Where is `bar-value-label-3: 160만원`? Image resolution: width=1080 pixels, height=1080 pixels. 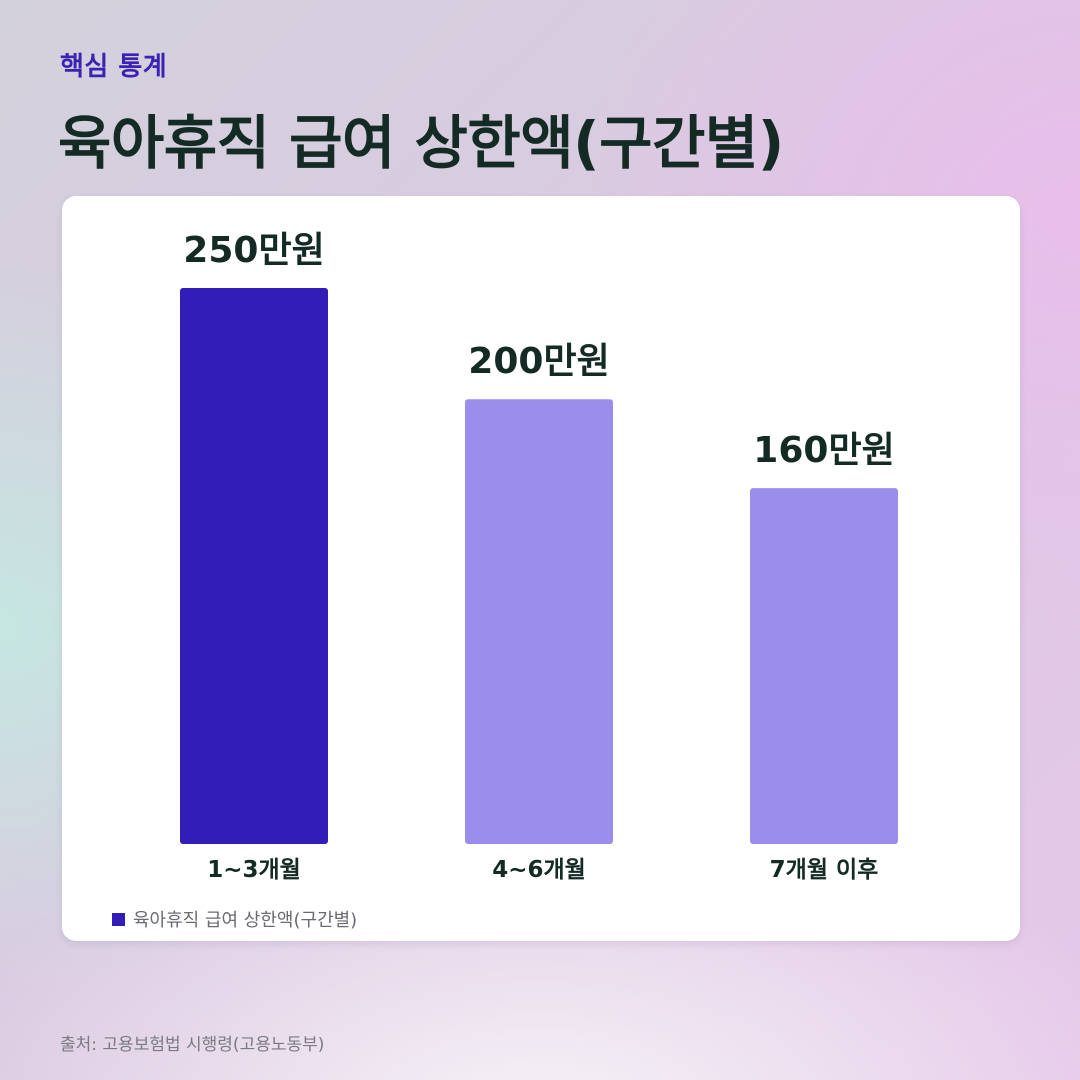 bar-value-label-3: 160만원 is located at coordinates (823, 450).